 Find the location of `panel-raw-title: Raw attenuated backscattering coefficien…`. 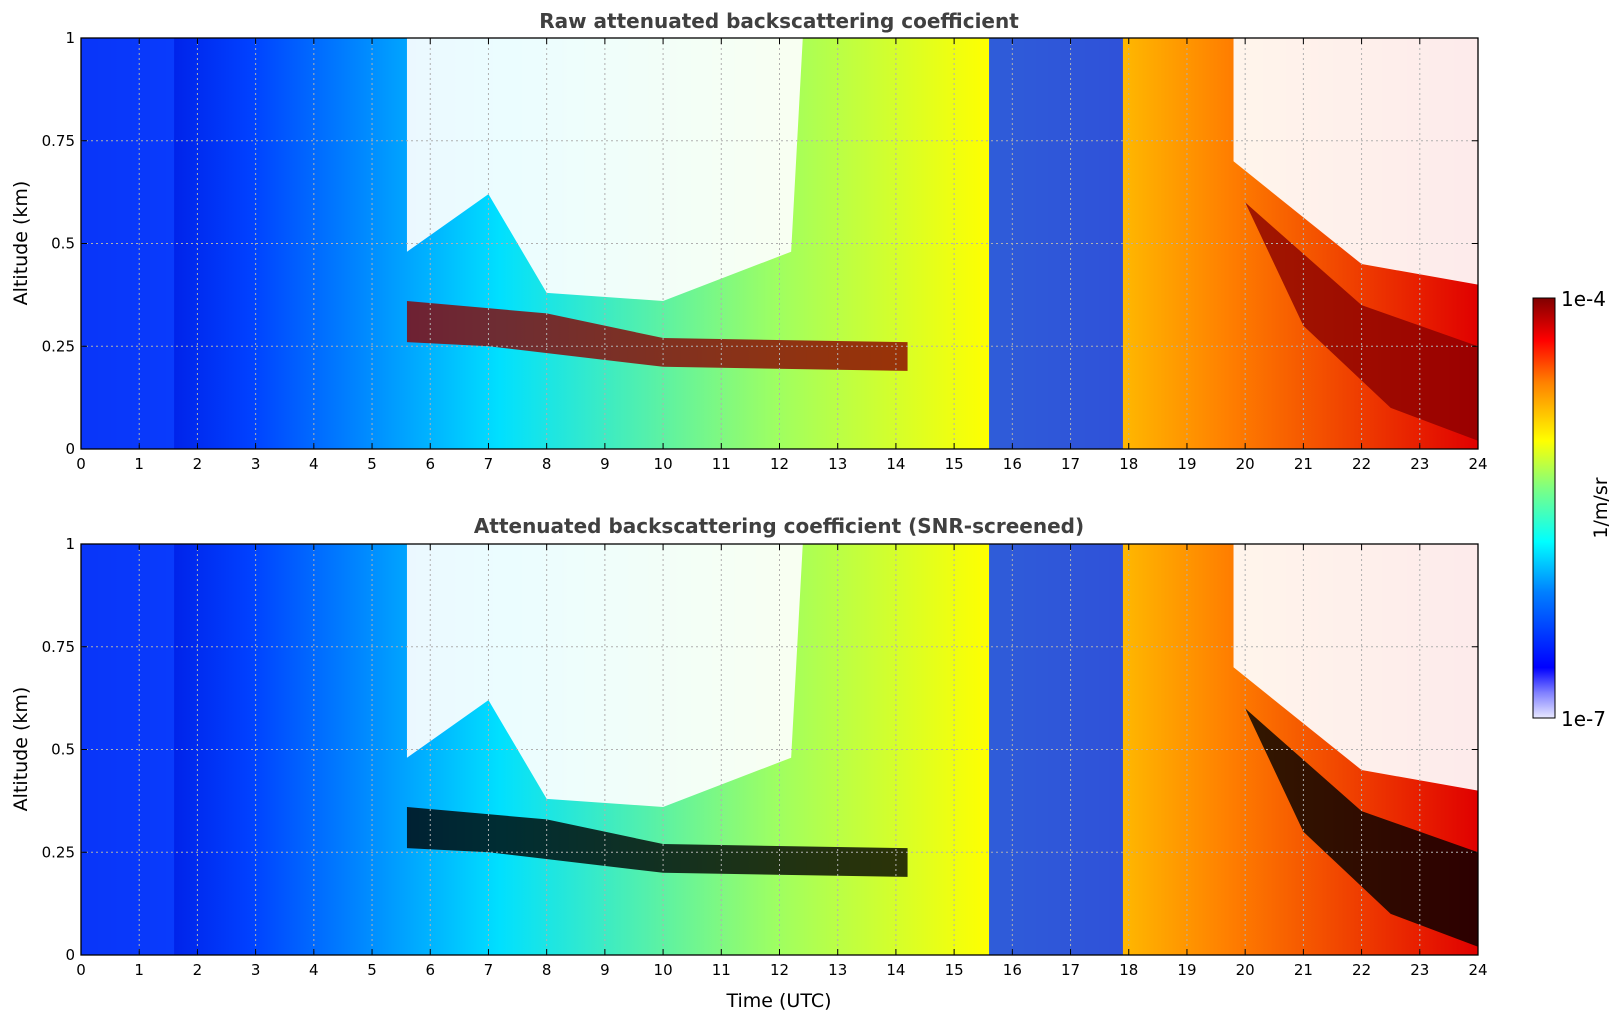

panel-raw-title: Raw attenuated backscattering coefficien… is located at coordinates (779, 21).